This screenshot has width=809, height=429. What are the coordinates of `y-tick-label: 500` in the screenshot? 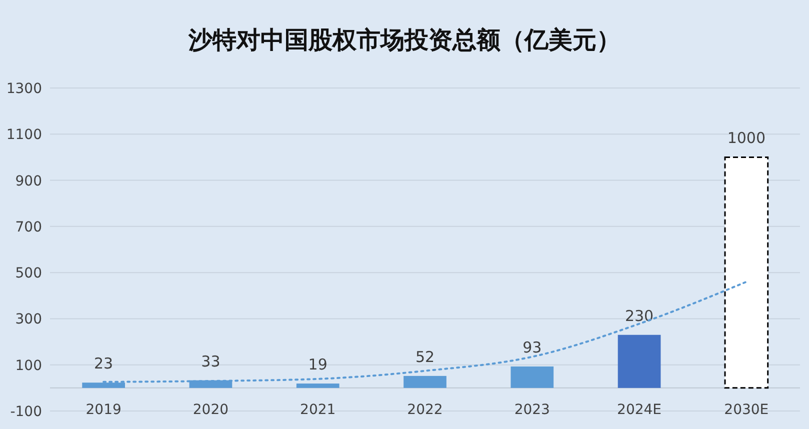 It's located at (28, 274).